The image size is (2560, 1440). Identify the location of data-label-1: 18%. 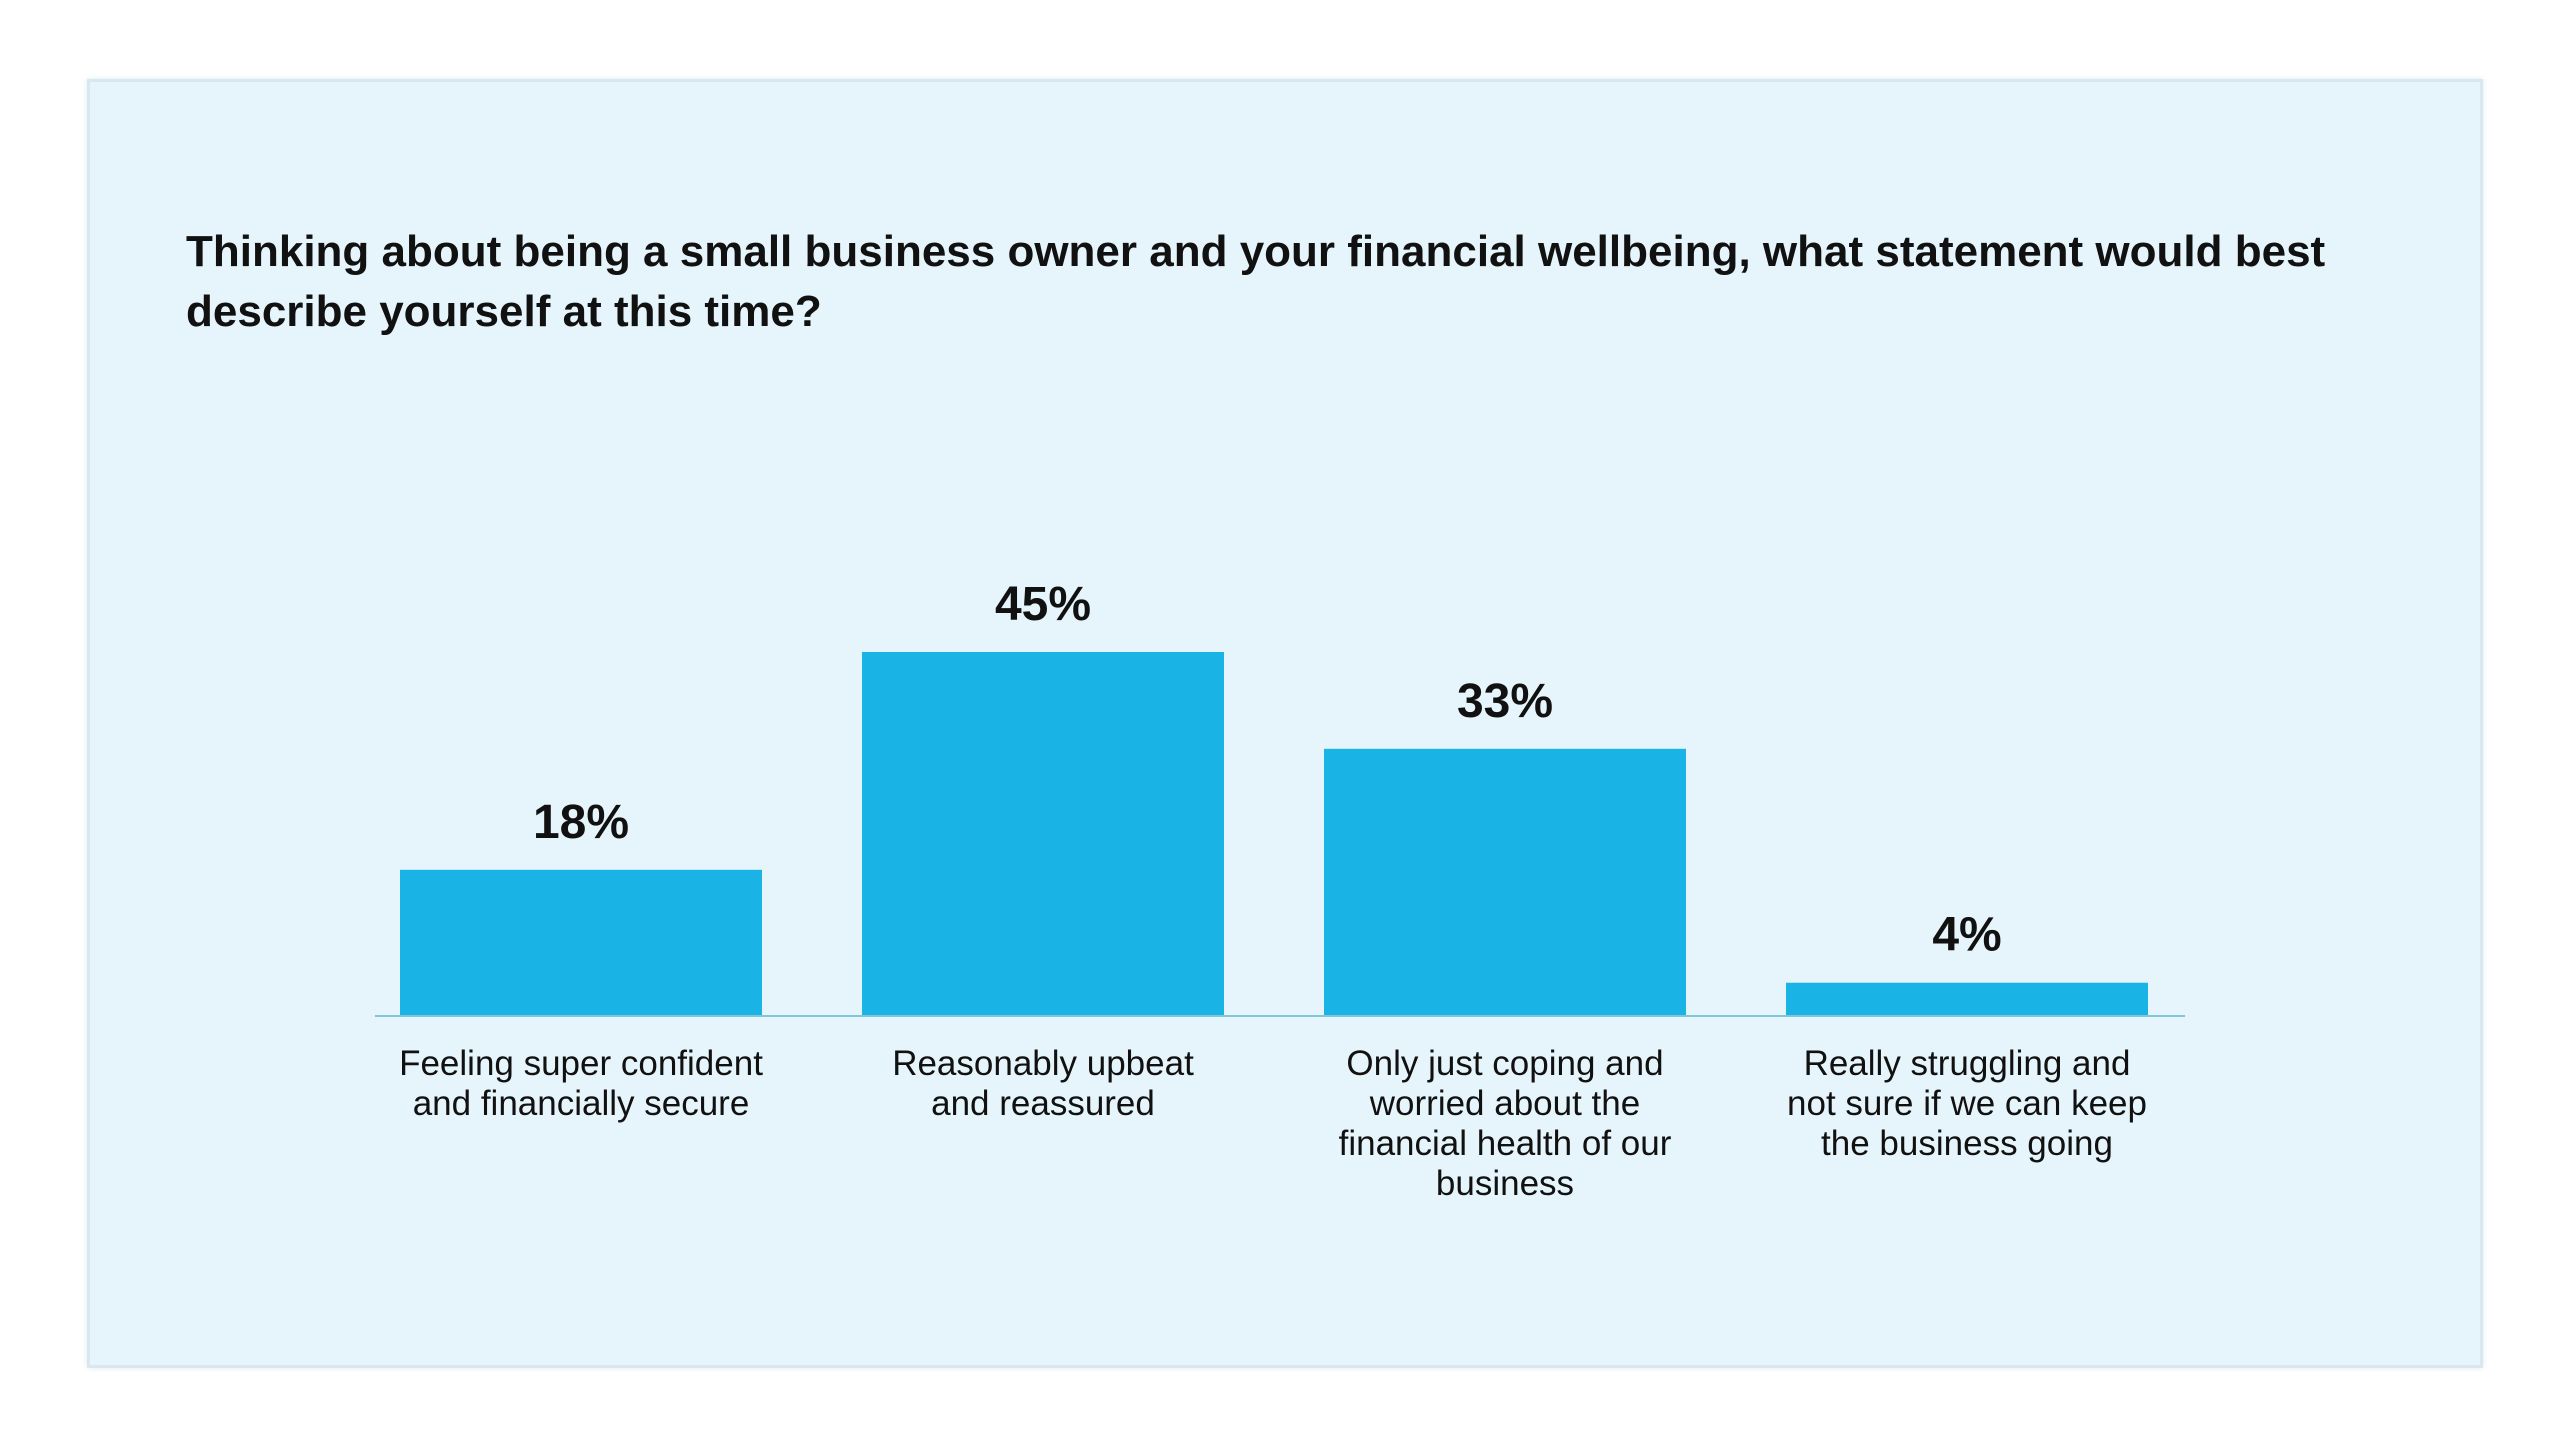
(581, 822).